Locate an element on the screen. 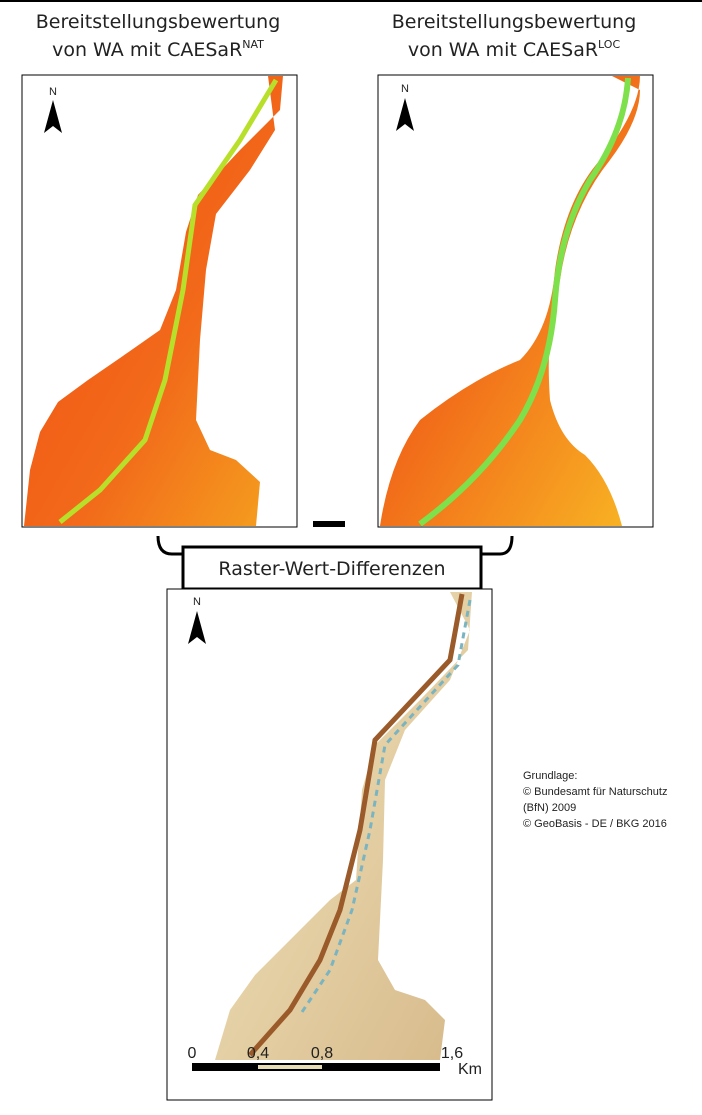 This screenshot has width=702, height=1115. panel-title: von WA mit CAESaRLOC is located at coordinates (514, 49).